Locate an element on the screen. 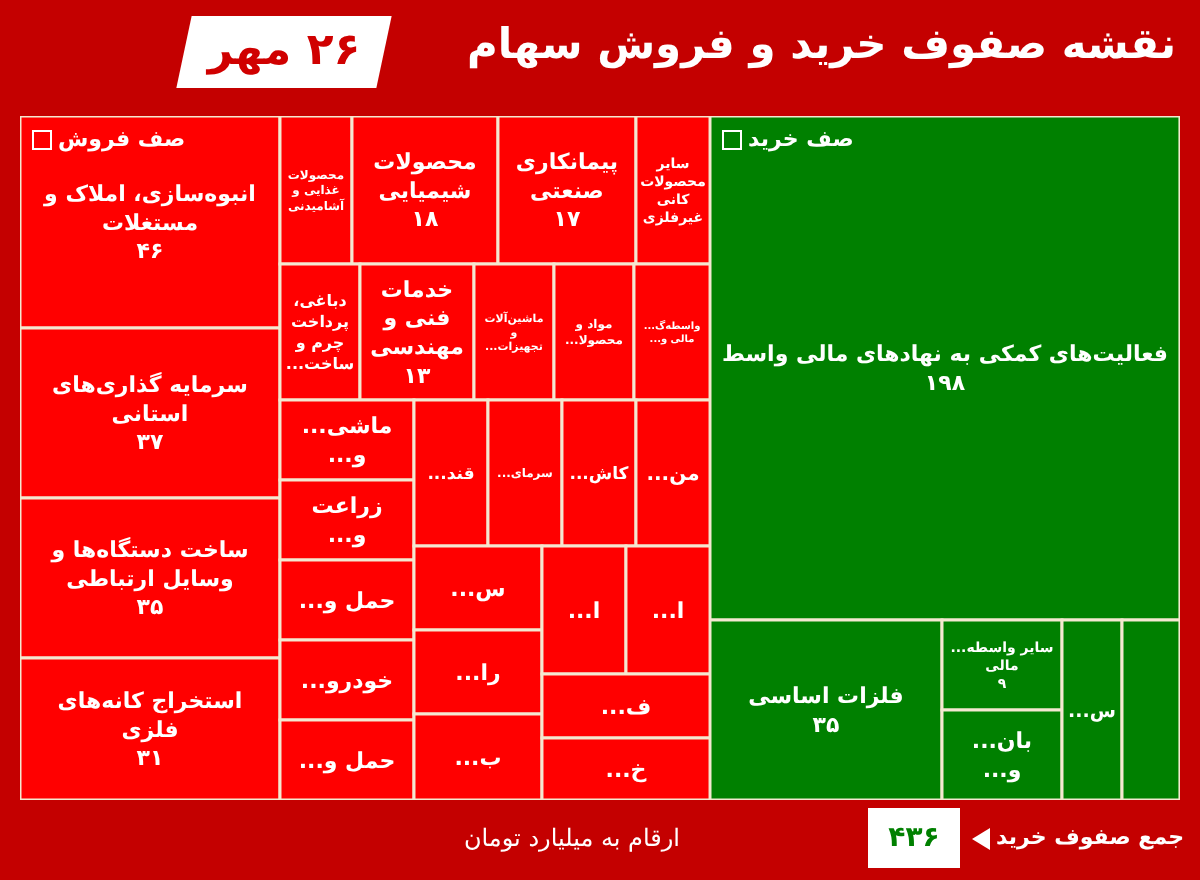 This screenshot has width=1200, height=880. data-label: ۴۶ is located at coordinates (150, 251).